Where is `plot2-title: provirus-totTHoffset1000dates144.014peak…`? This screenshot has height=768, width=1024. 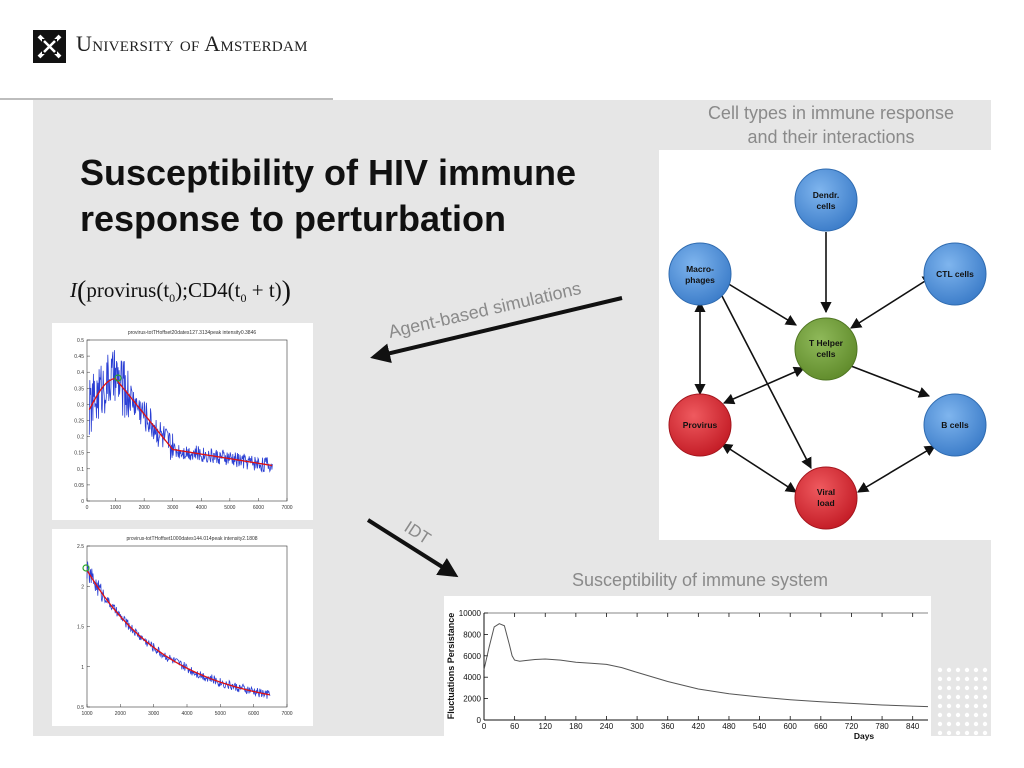 plot2-title: provirus-totTHoffset1000dates144.014peak… is located at coordinates (191, 539).